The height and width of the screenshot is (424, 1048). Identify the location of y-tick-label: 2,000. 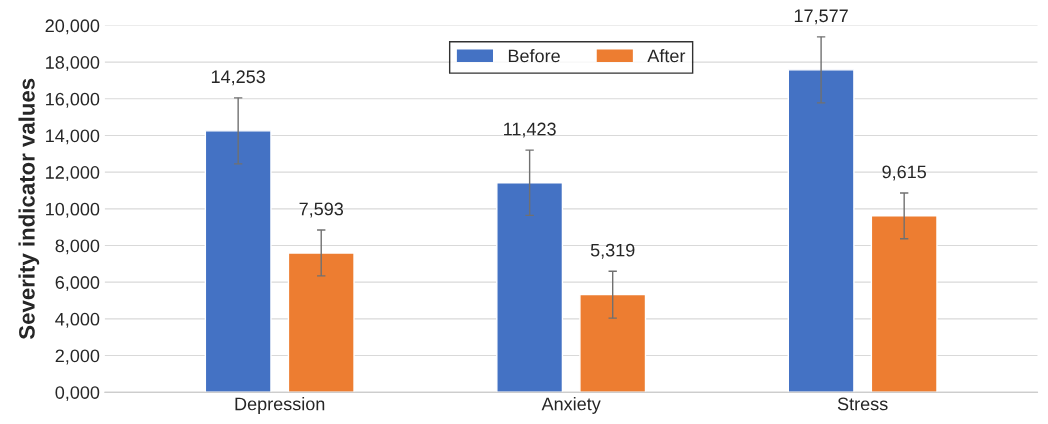
(77, 357).